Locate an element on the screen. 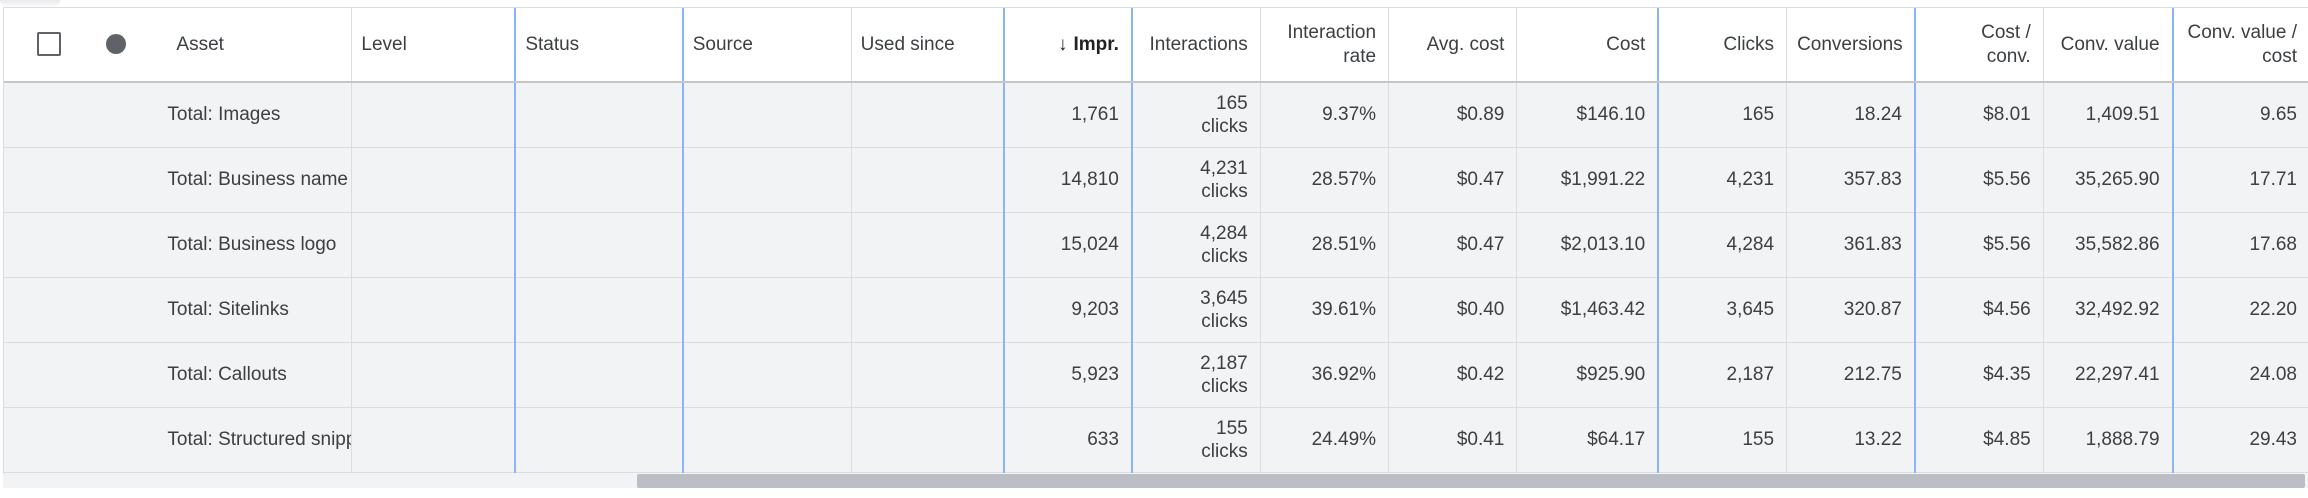 The image size is (2308, 498). checkbox-icon is located at coordinates (49, 44).